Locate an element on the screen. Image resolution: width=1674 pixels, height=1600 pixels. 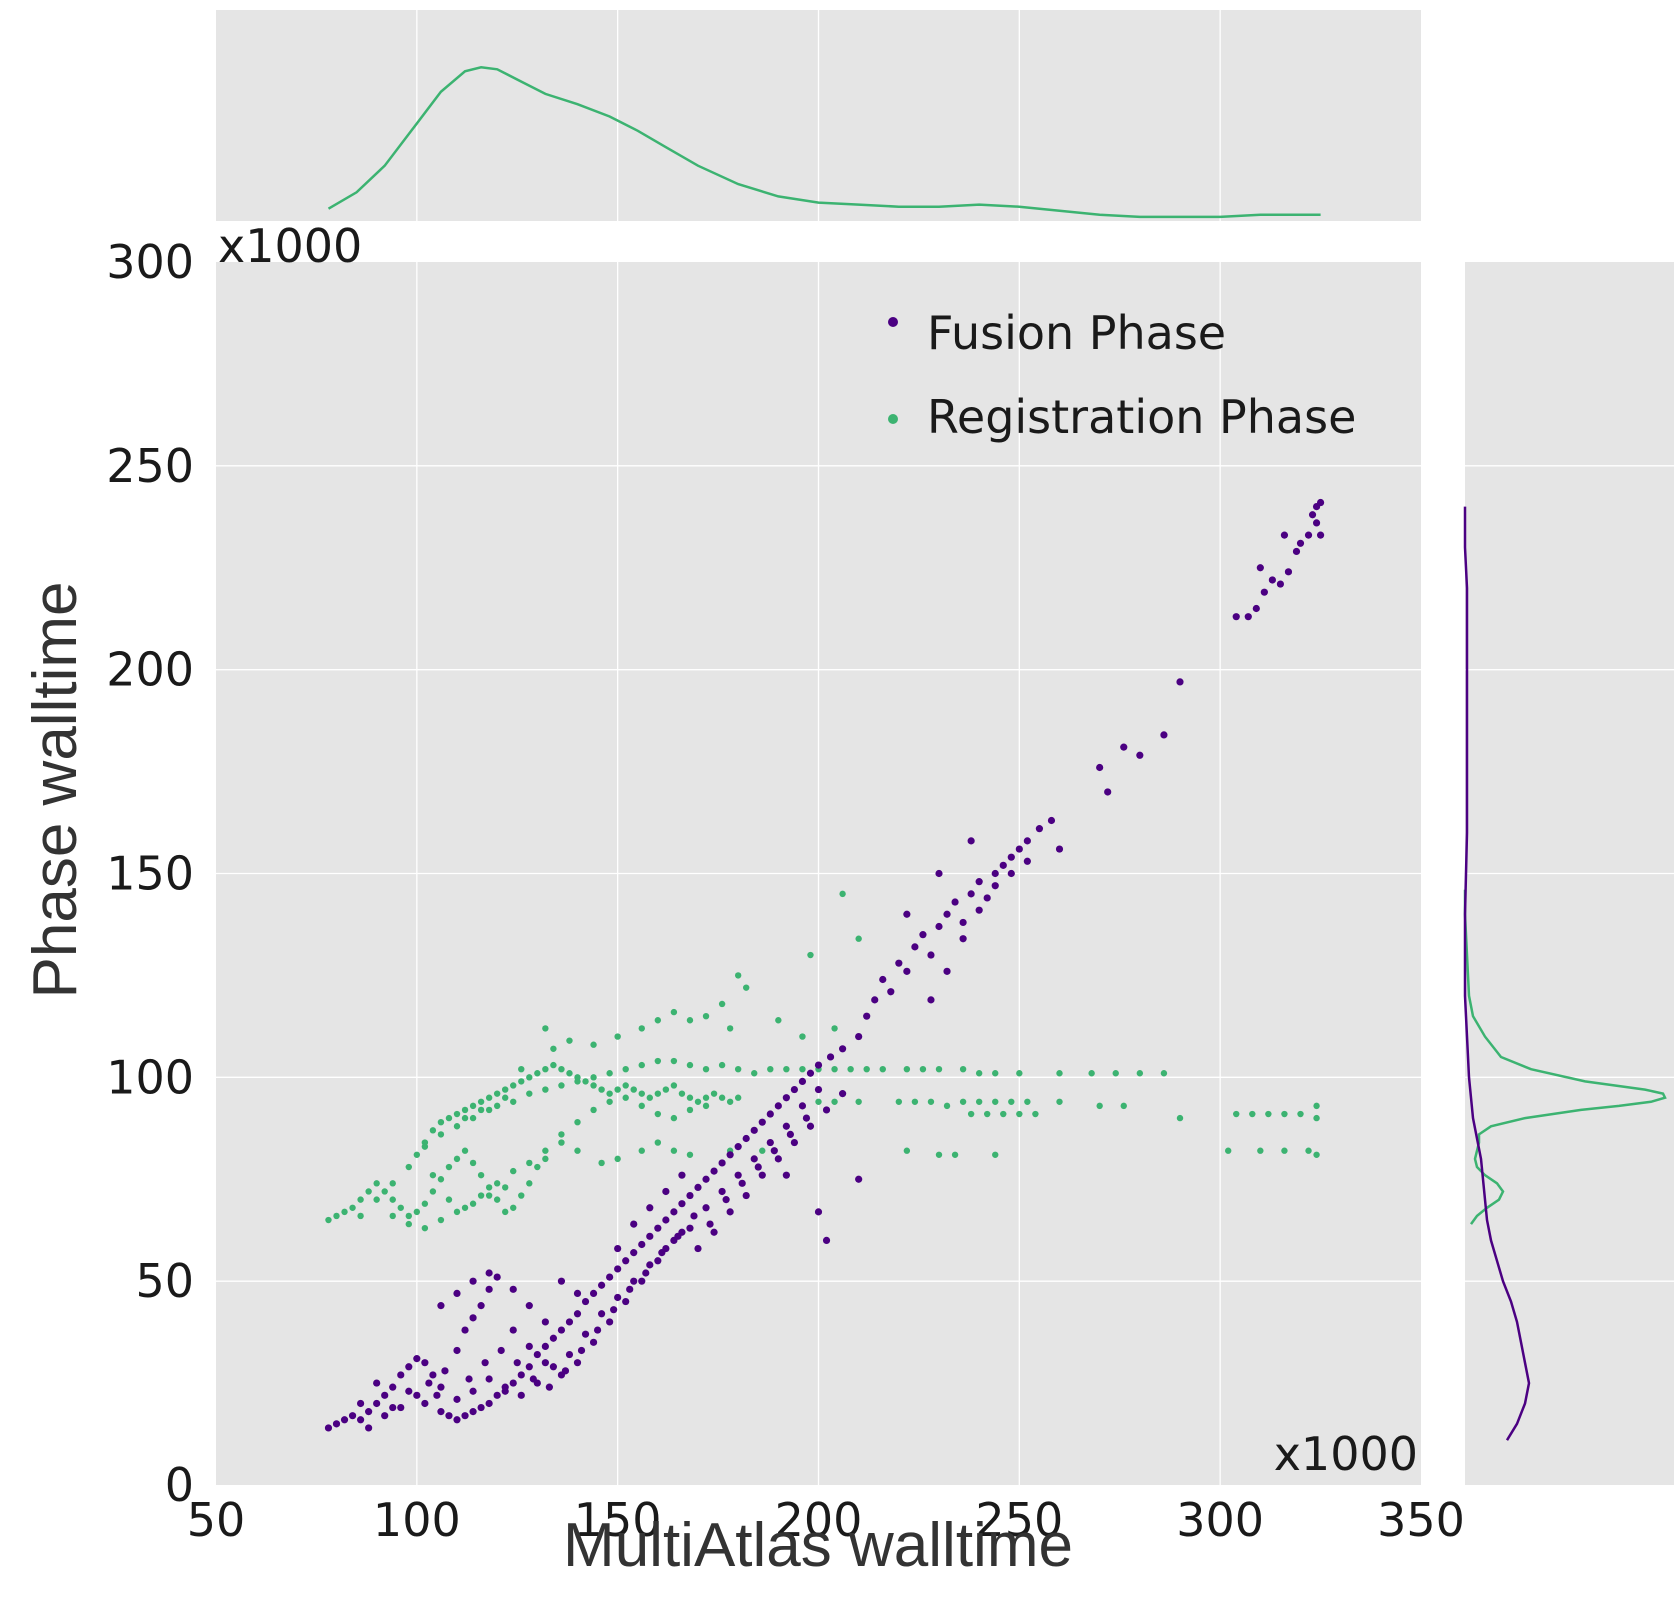
y-scale-label: x1000 is located at coordinates (290, 246).